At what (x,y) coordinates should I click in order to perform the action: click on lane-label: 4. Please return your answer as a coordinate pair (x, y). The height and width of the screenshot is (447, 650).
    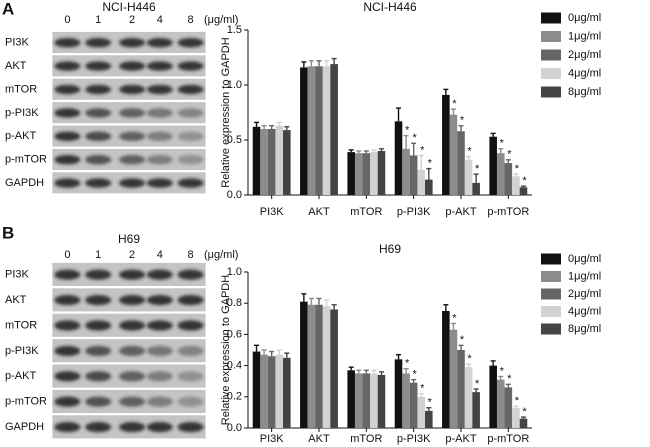
    Looking at the image, I should click on (160, 255).